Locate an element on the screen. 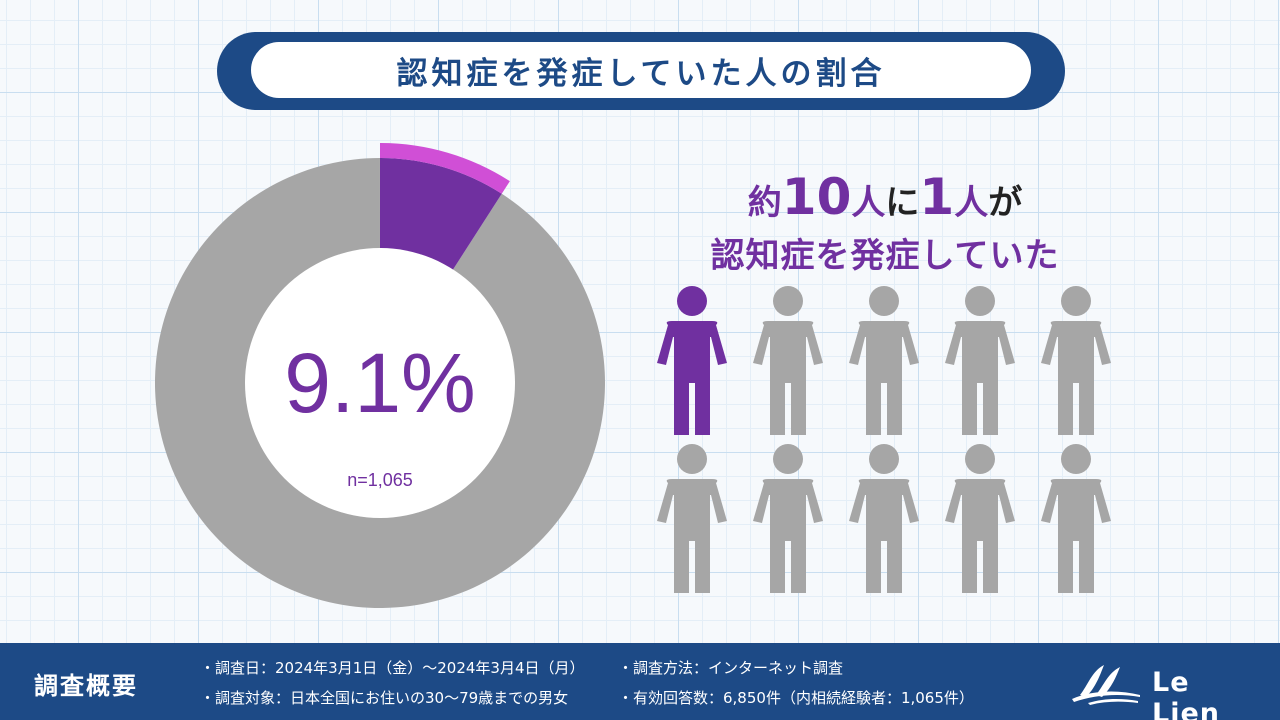 Image resolution: width=1280 pixels, height=720 pixels. donut-slice-highlight-accent is located at coordinates (445, 168).